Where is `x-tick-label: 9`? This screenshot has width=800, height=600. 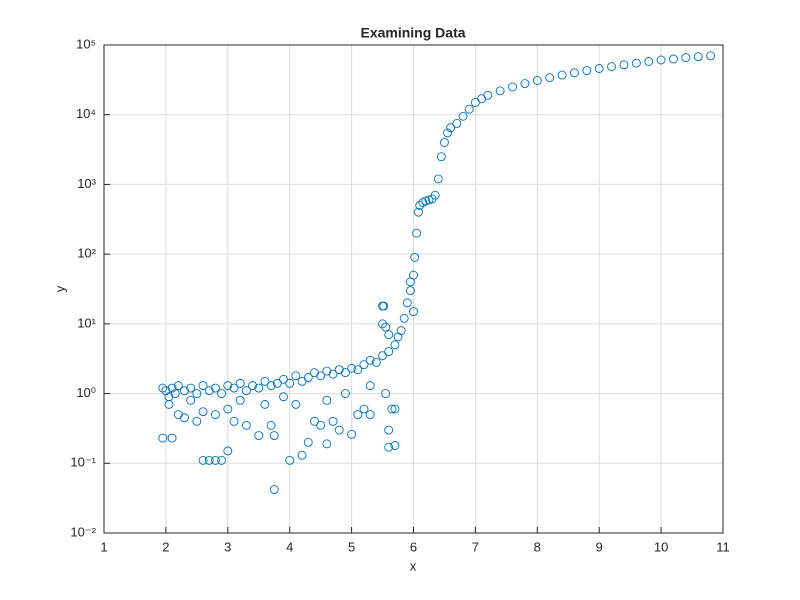
x-tick-label: 9 is located at coordinates (599, 546).